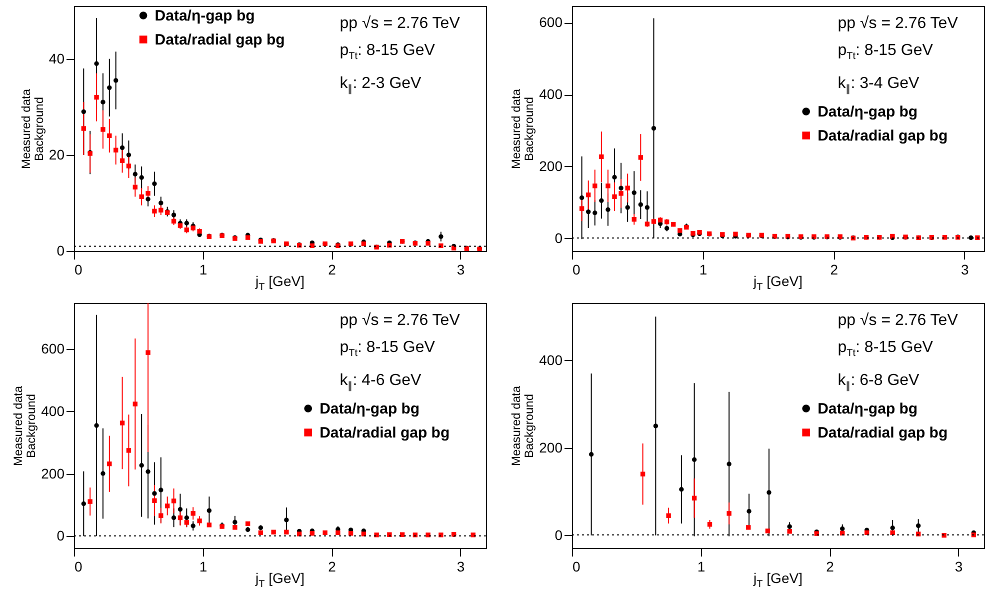  What do you see at coordinates (879, 86) in the screenshot?
I see `annotation: k$_{∥}$: 3-4 GeV` at bounding box center [879, 86].